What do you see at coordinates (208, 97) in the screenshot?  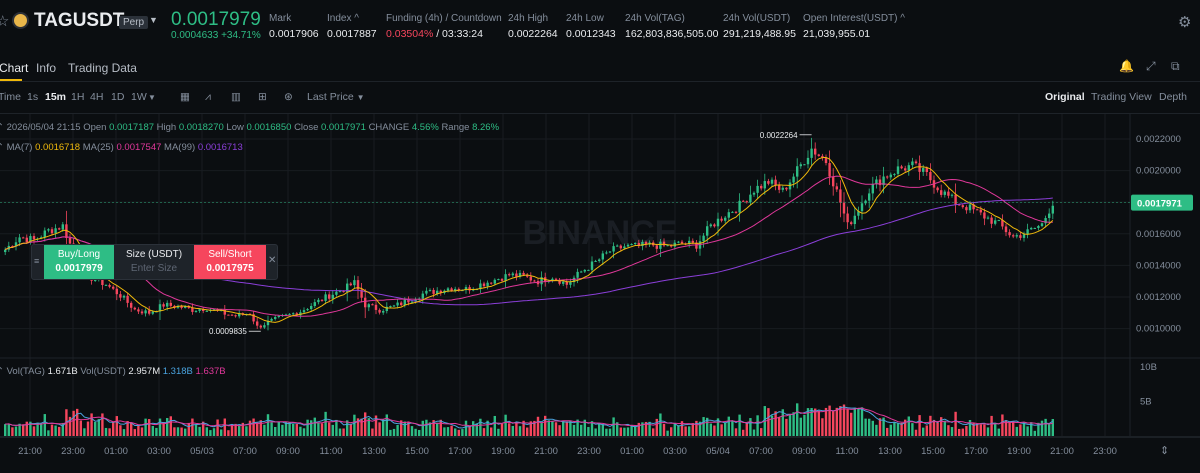 I see `indicator-chart-icon: ⩘` at bounding box center [208, 97].